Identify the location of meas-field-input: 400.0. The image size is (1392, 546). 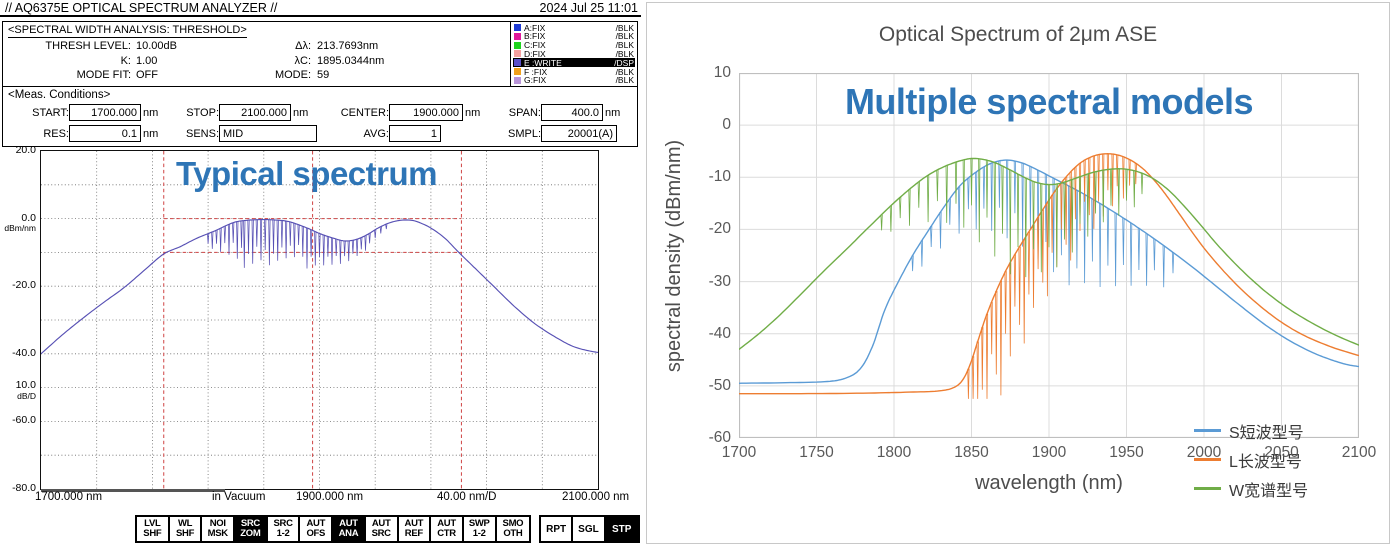
(572, 112).